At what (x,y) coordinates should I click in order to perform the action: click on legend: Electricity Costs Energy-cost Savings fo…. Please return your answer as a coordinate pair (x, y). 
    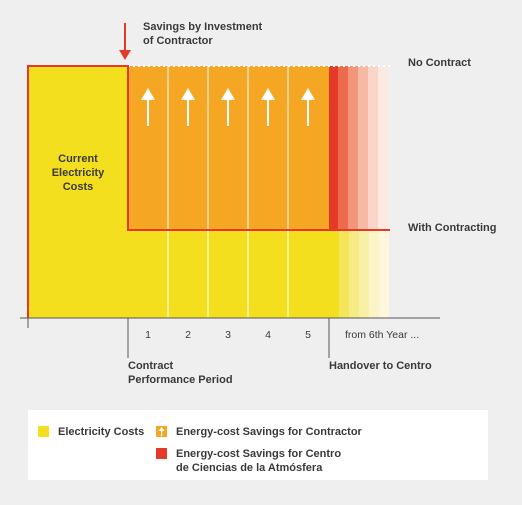
    Looking at the image, I should click on (258, 445).